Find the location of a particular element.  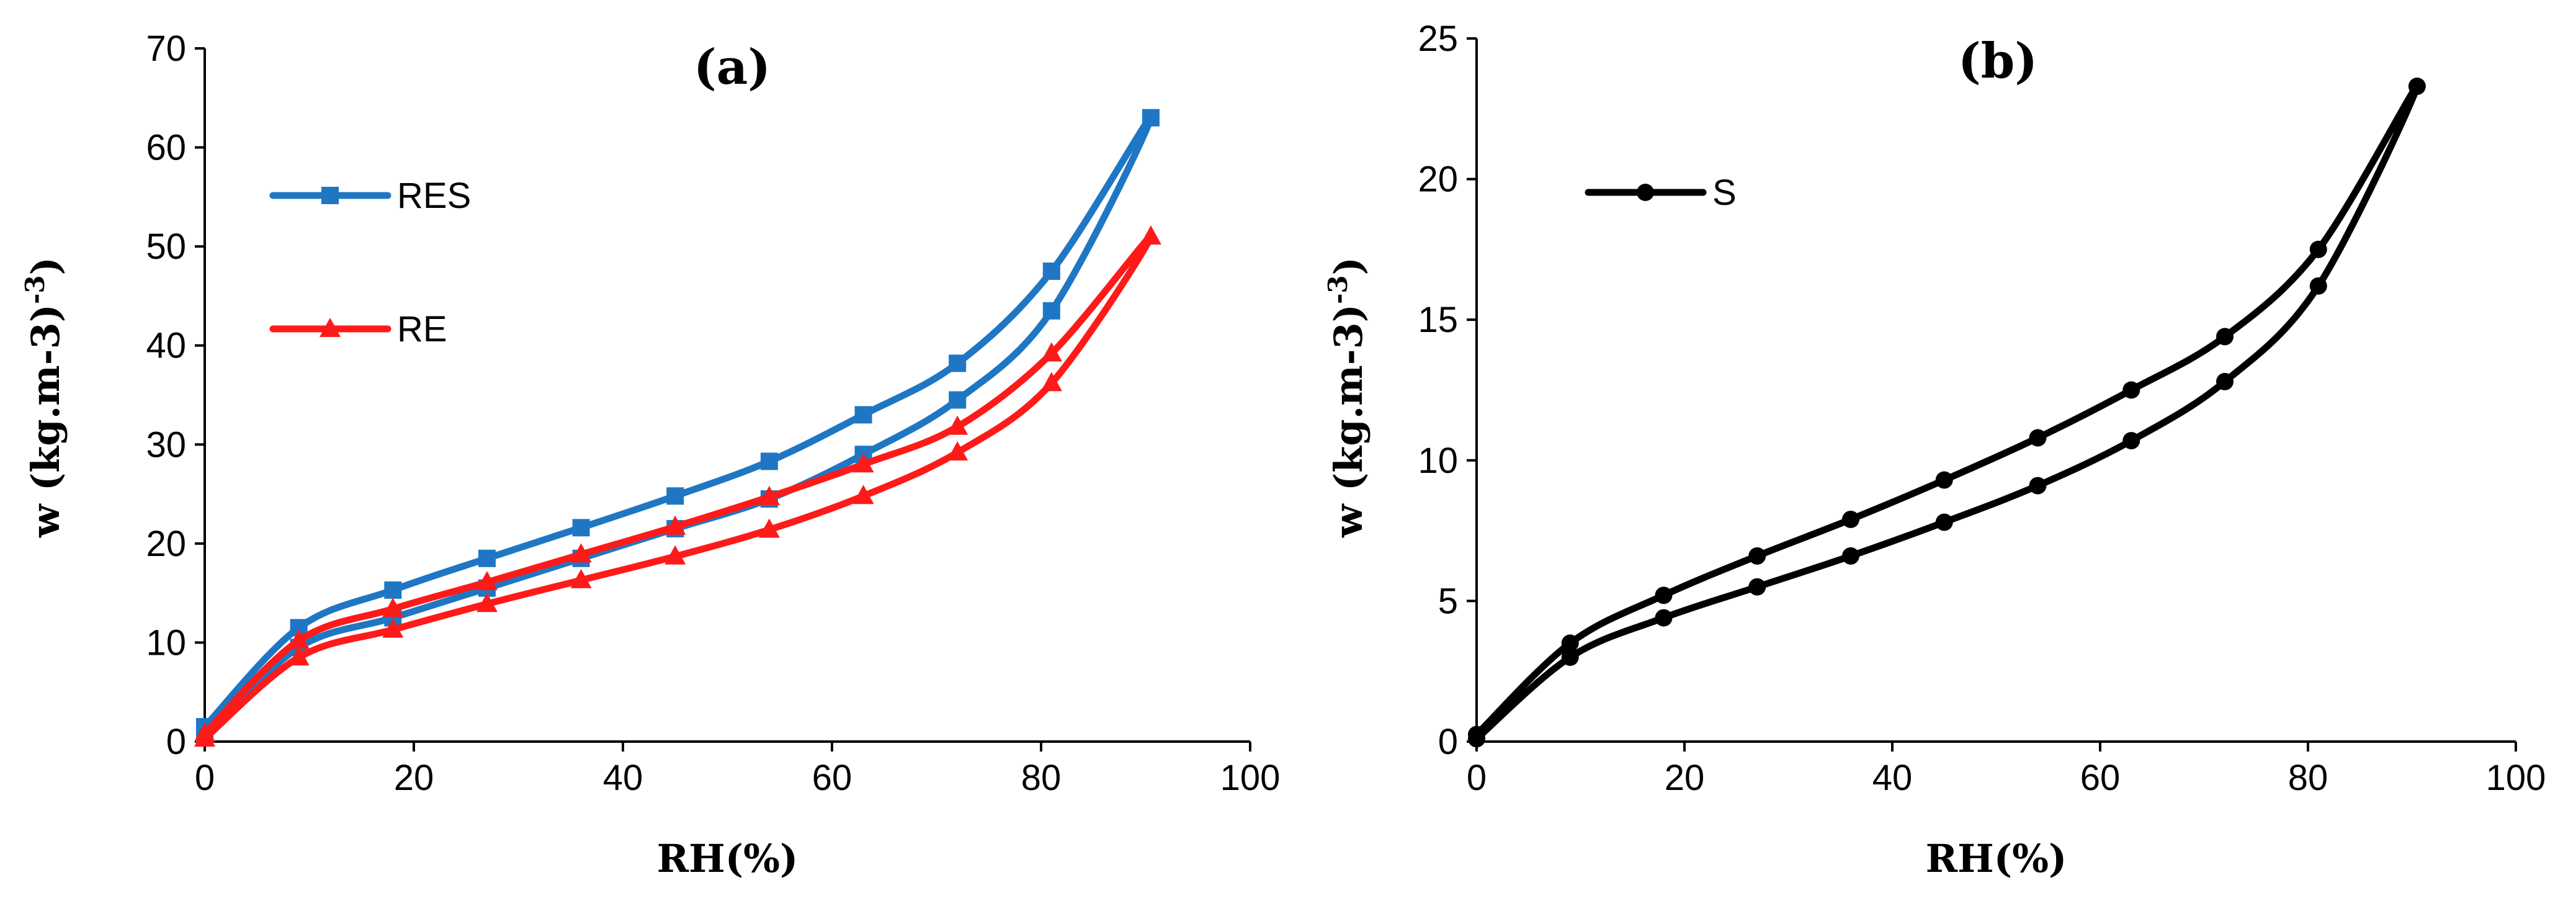

y-tick-label: 25 is located at coordinates (1438, 39).